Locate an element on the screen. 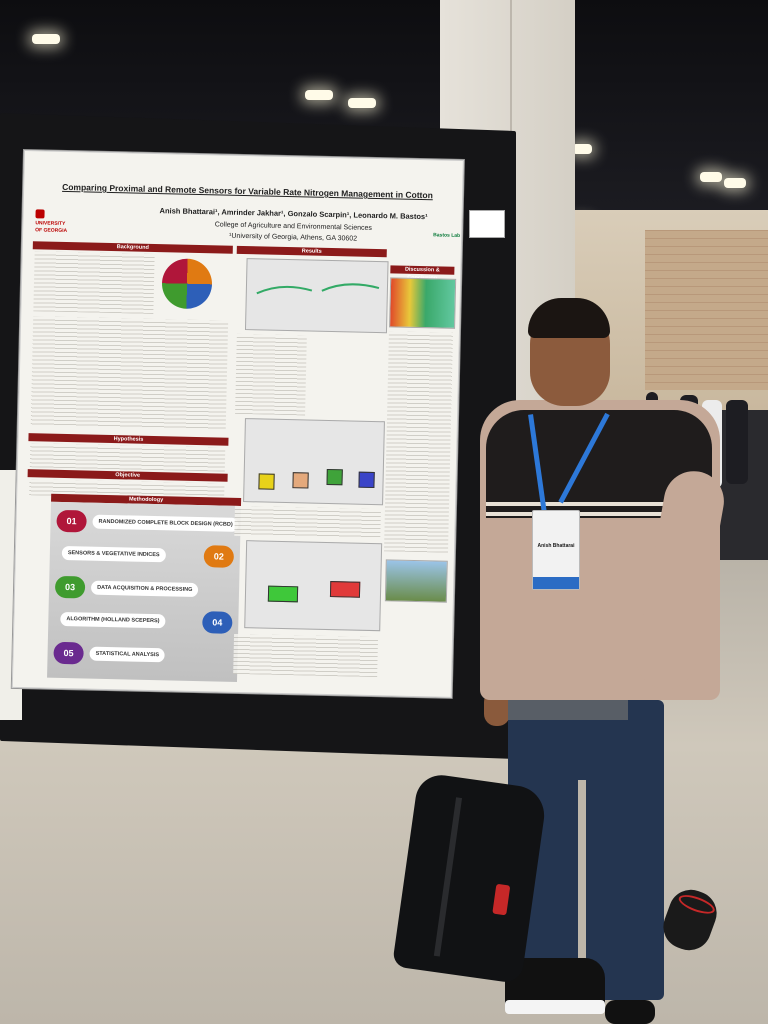 The image size is (768, 1024). badge-band is located at coordinates (556, 583).